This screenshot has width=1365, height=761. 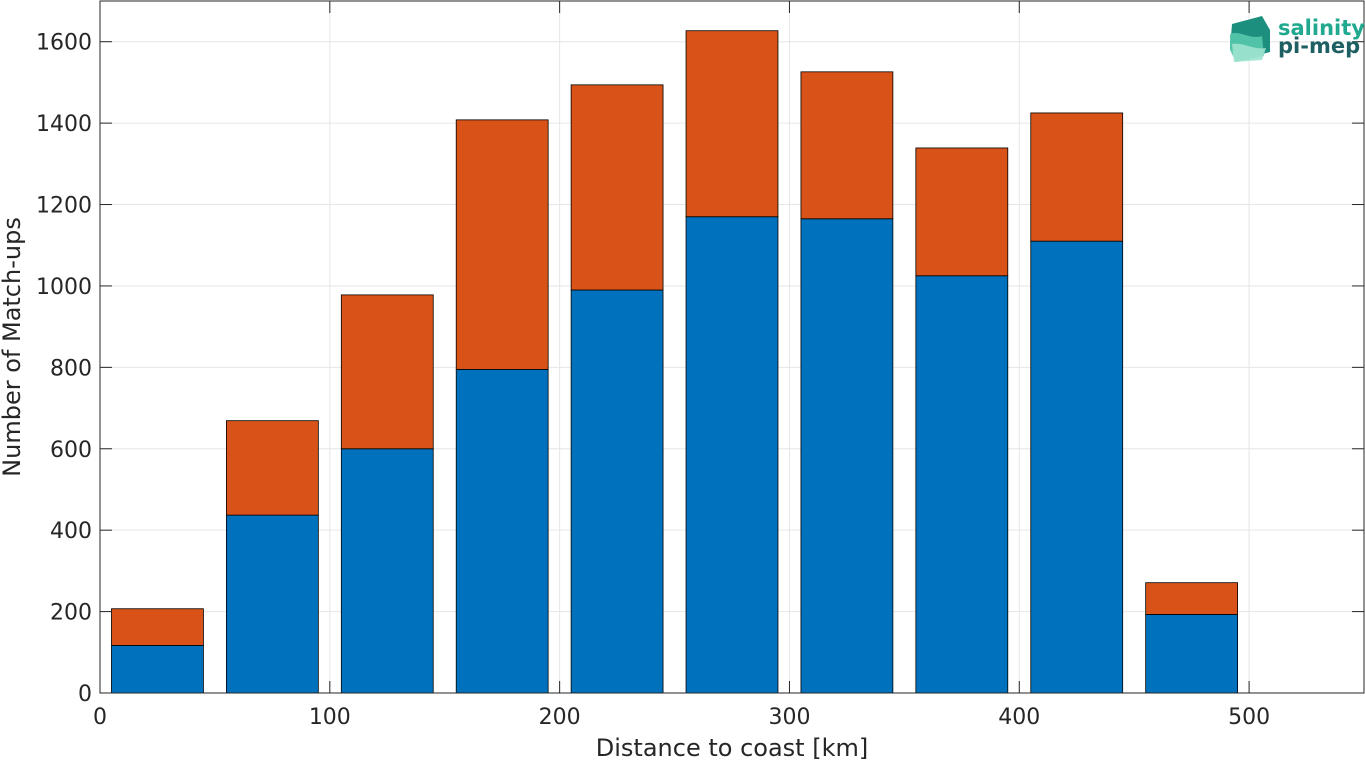 I want to click on logo-wave-icon, so click(x=1250, y=39).